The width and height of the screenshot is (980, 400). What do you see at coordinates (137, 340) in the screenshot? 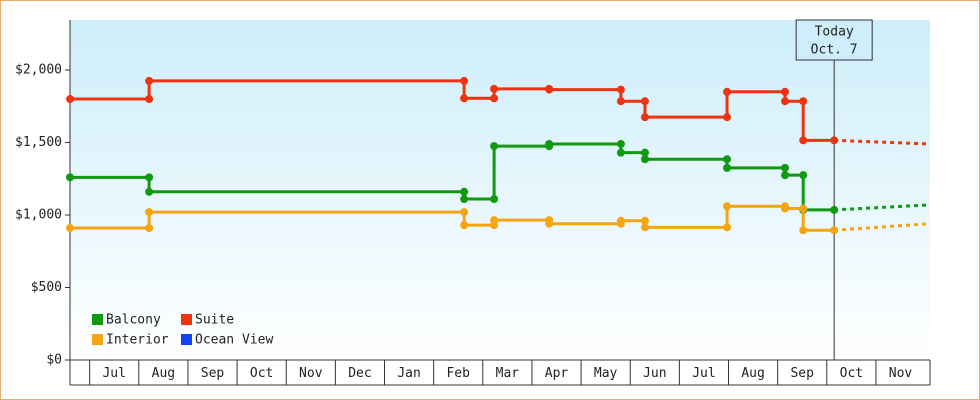
I see `legend-label: Interior` at bounding box center [137, 340].